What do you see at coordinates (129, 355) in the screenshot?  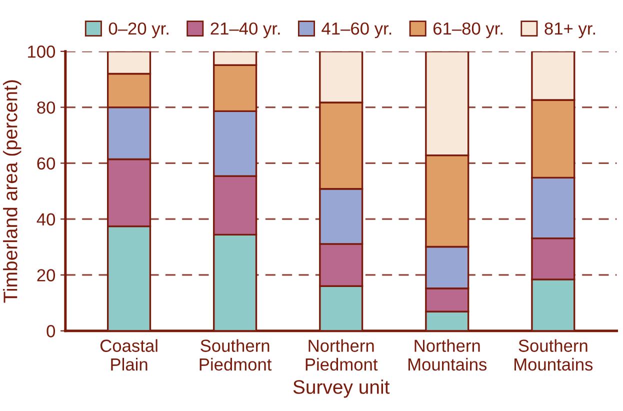 I see `x-tick-label: Coastal Plain` at bounding box center [129, 355].